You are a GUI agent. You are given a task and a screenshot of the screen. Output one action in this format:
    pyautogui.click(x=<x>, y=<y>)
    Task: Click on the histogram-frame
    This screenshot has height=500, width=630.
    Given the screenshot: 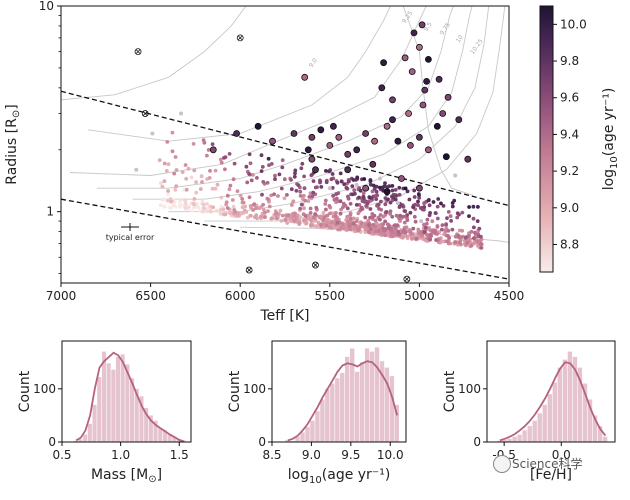 What is the action you would take?
    pyautogui.click(x=551, y=391)
    